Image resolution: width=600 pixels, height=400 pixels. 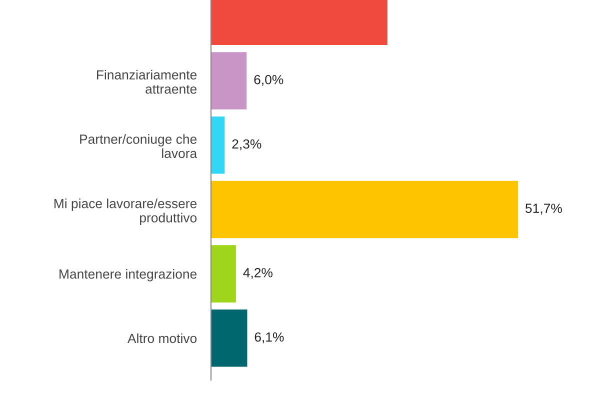 What do you see at coordinates (543, 209) in the screenshot?
I see `data-label: 51,7%` at bounding box center [543, 209].